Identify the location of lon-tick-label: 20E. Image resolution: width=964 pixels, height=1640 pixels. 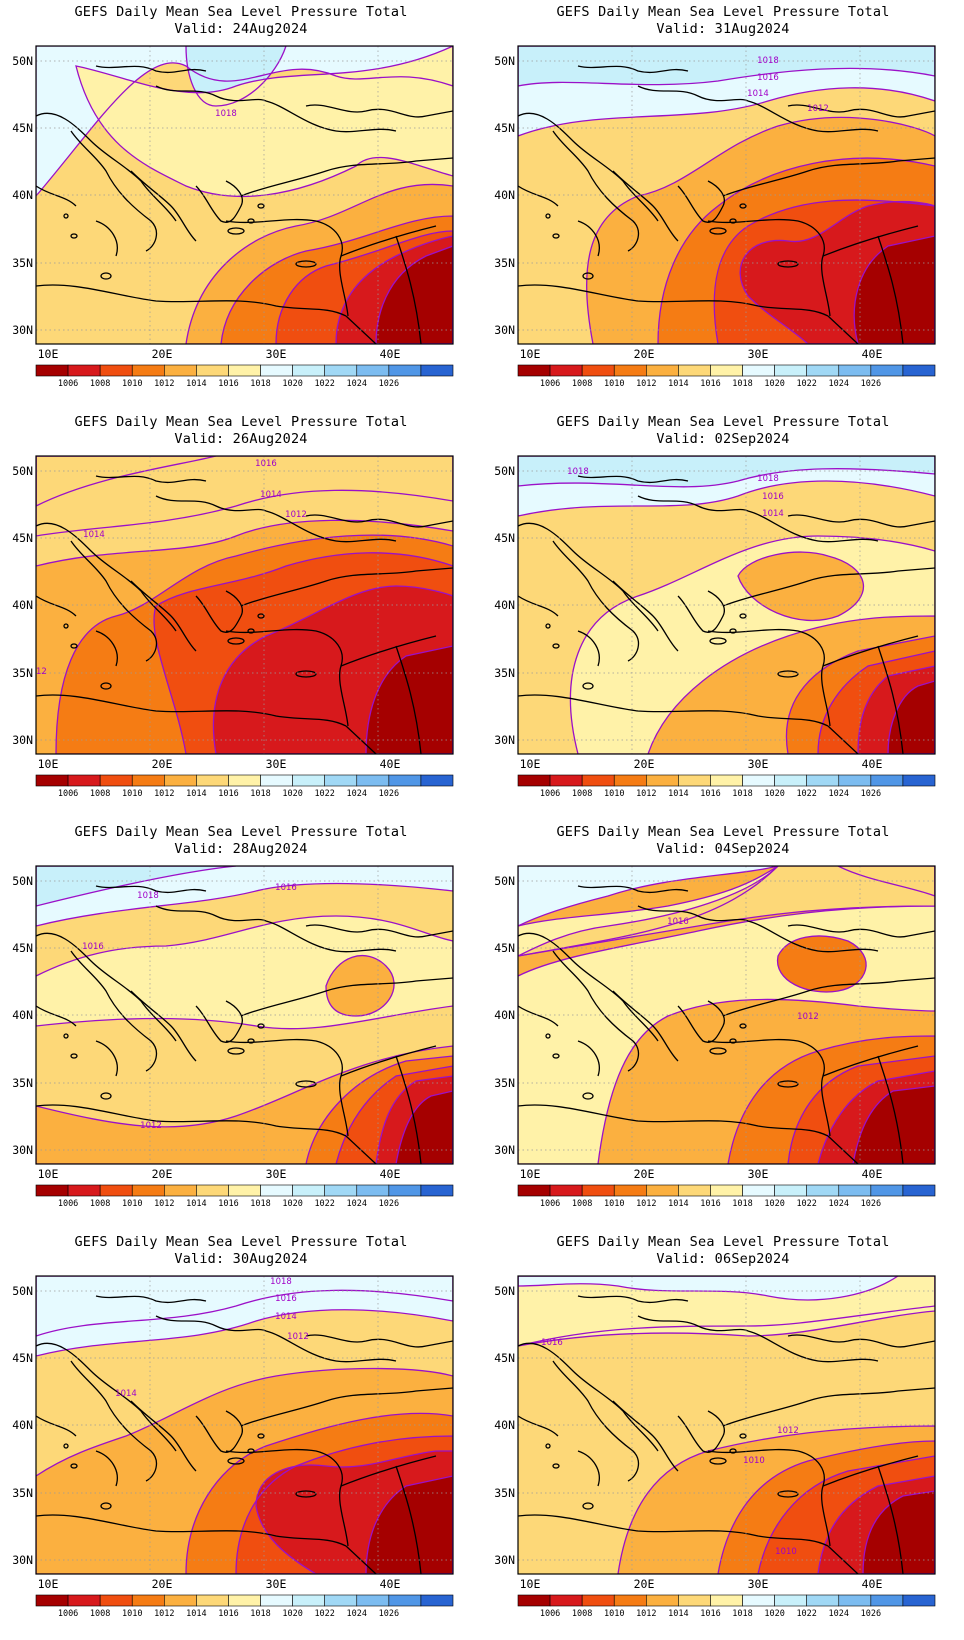
(644, 764).